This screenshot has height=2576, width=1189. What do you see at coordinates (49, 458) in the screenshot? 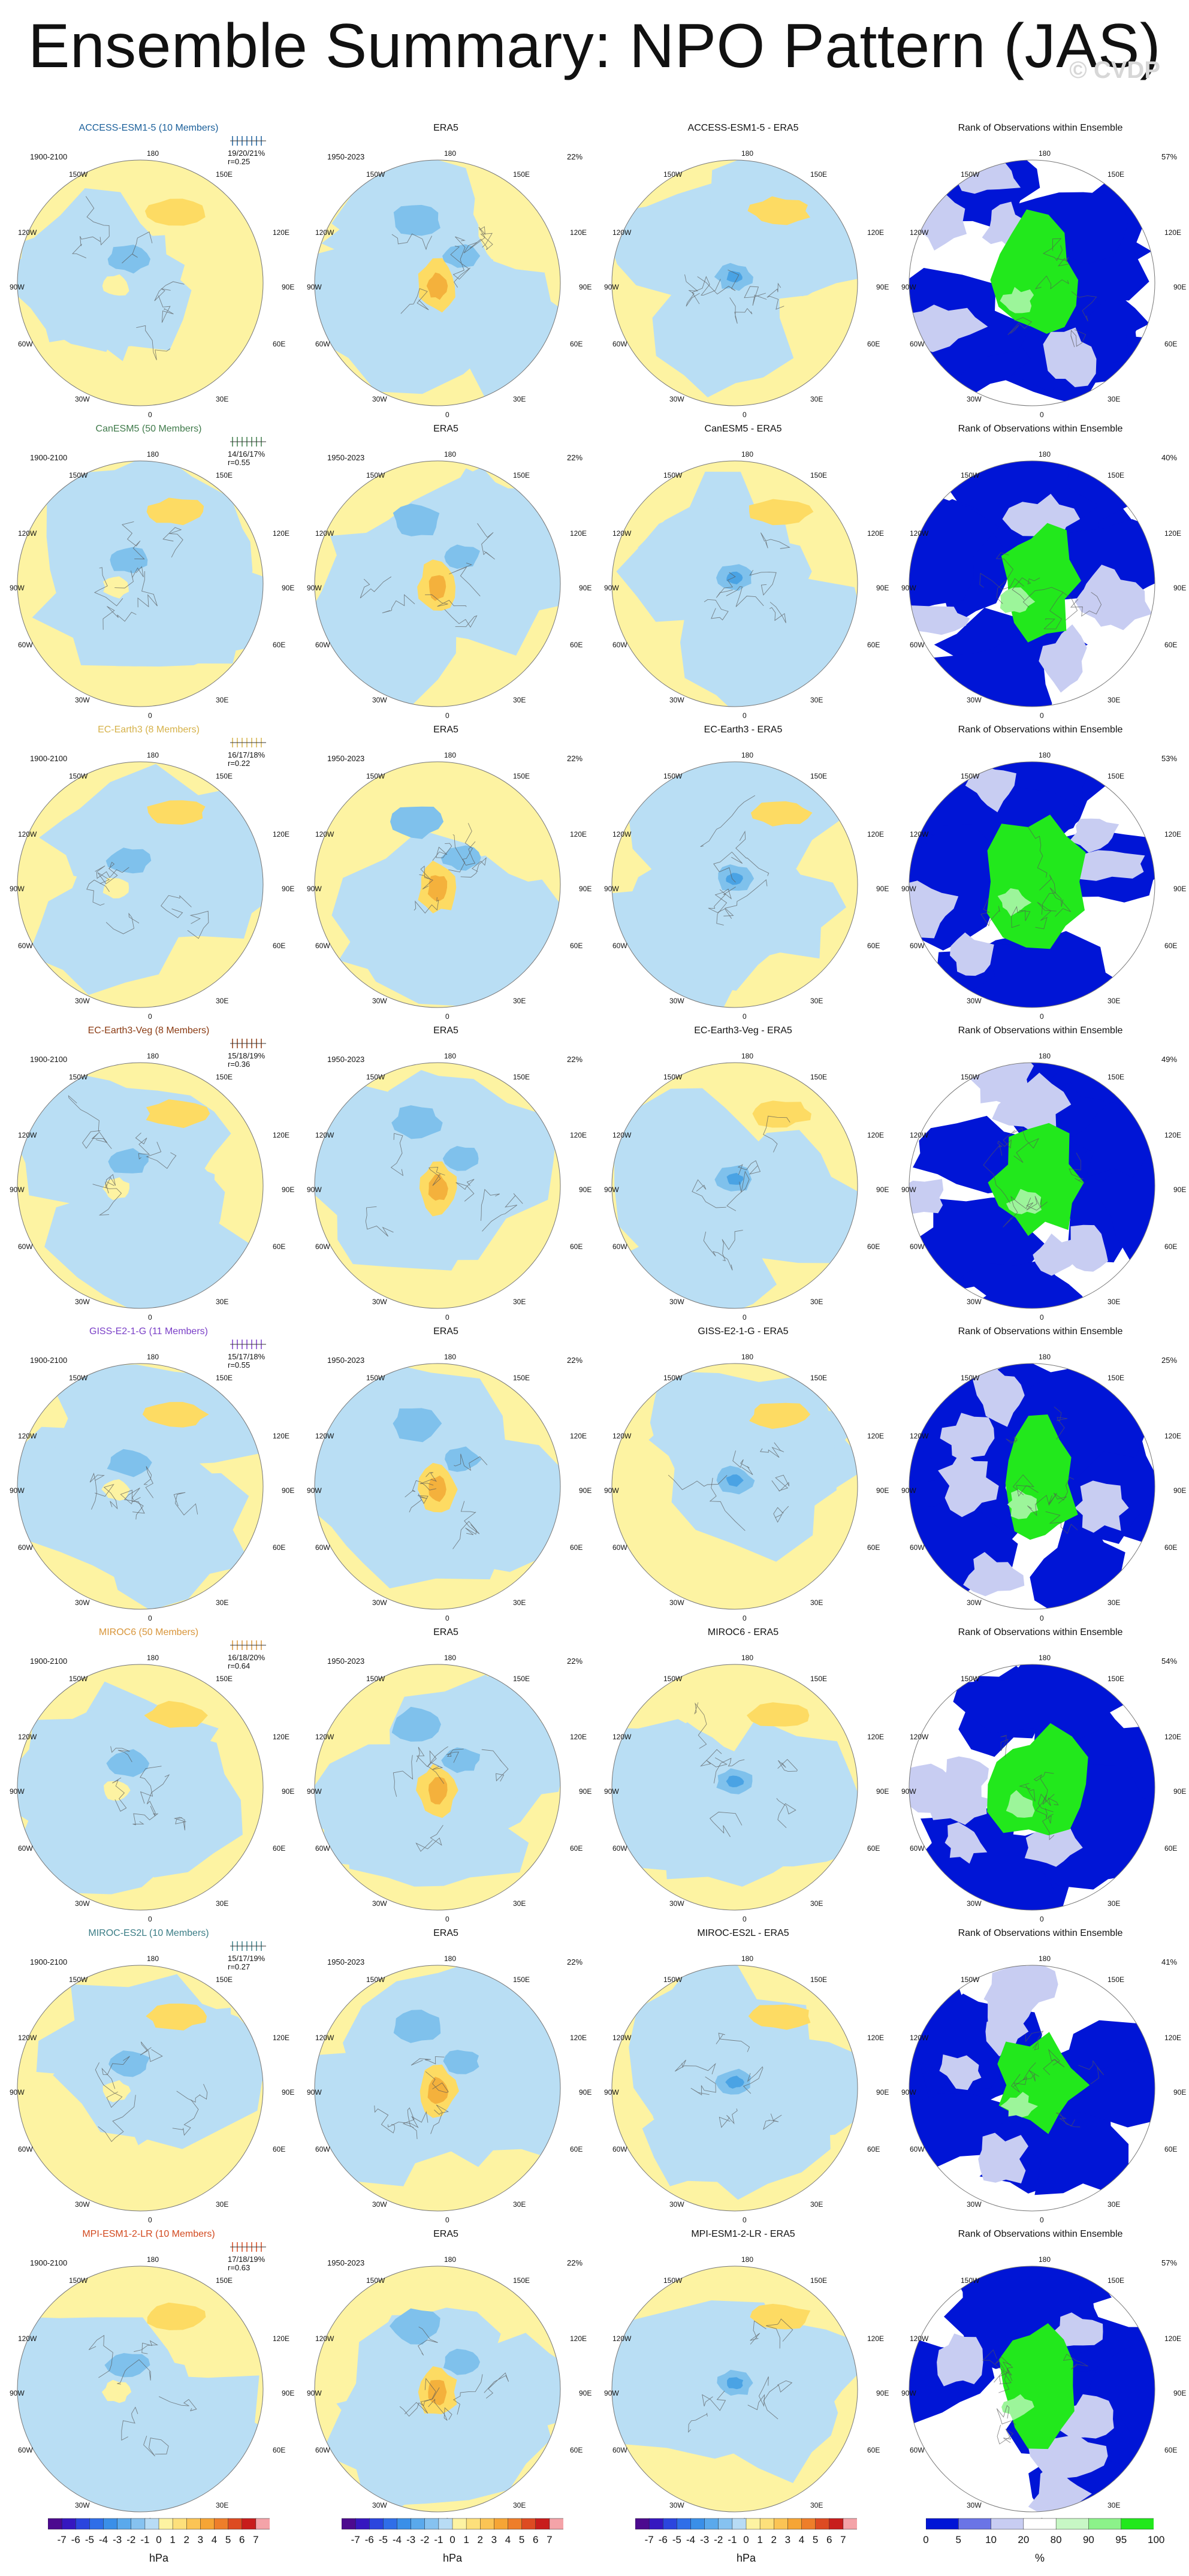
I see `period-label: 1900-2100` at bounding box center [49, 458].